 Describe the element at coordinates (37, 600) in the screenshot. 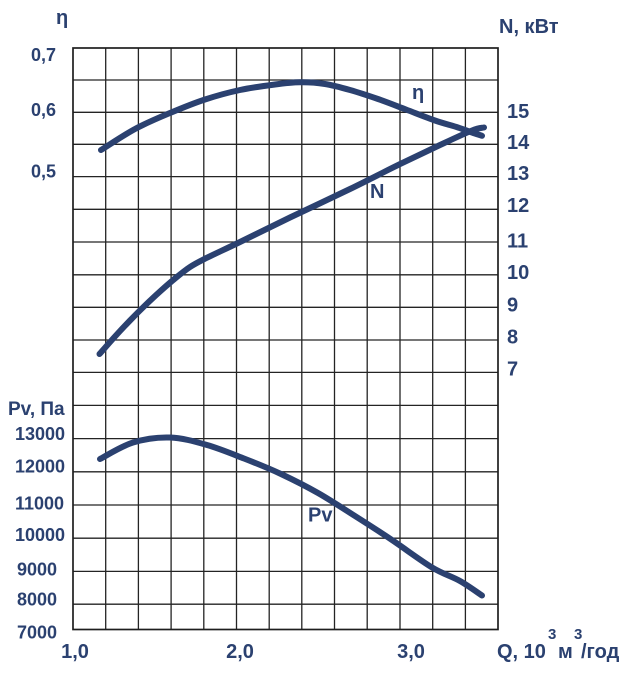

I see `svg-text: 8000` at that location.